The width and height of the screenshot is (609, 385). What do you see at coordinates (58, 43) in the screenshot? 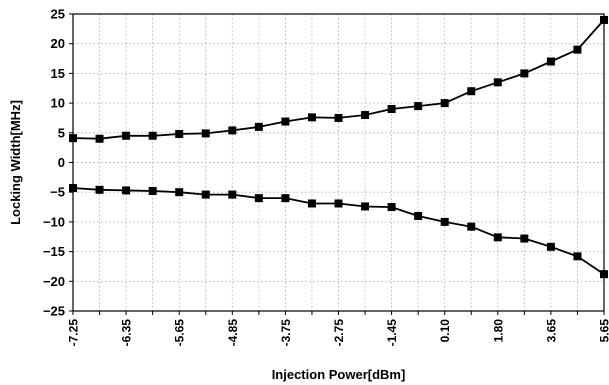
I see `y-tick-label: 20` at bounding box center [58, 43].